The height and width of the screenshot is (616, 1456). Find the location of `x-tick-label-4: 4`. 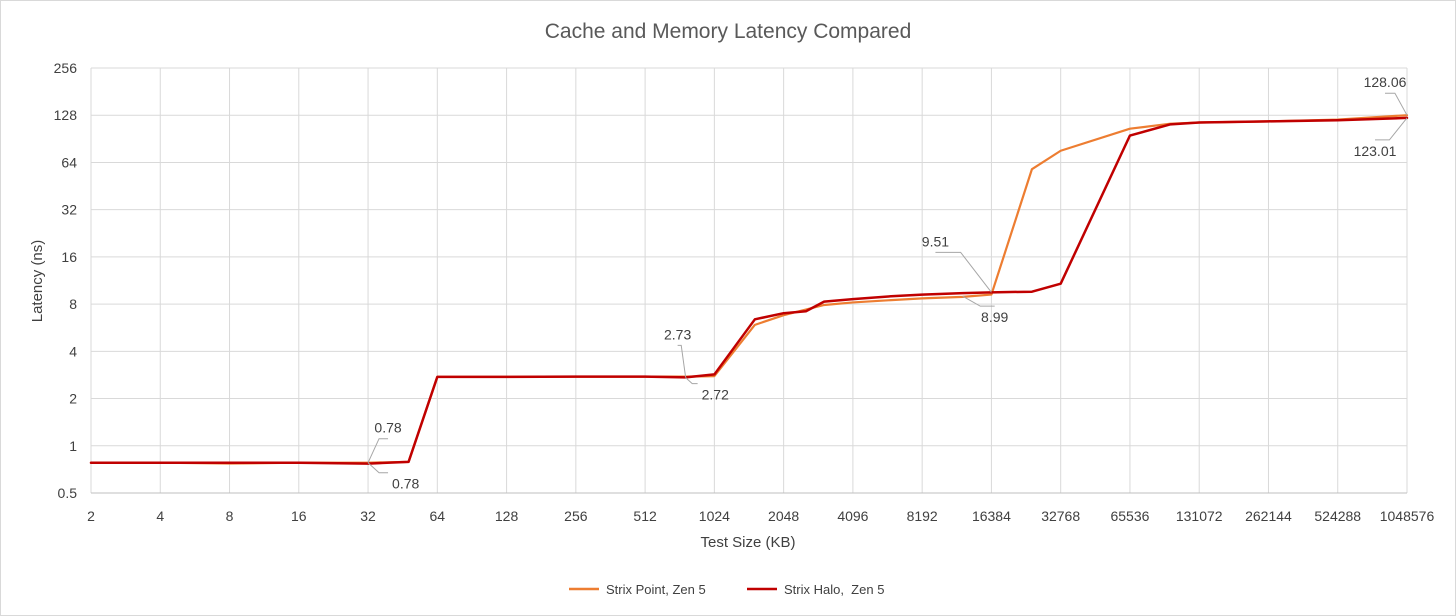

x-tick-label-4: 4 is located at coordinates (160, 516).